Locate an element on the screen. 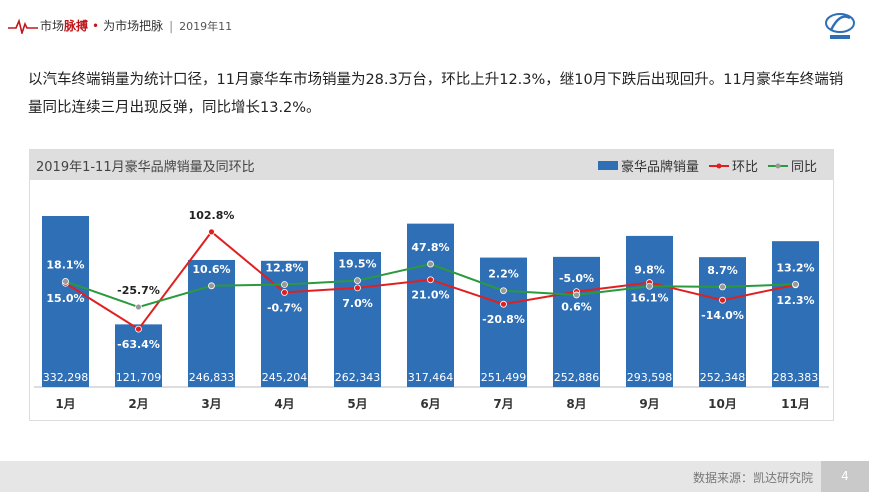  legend-label-sales: 豪华品牌销量 is located at coordinates (659, 167).